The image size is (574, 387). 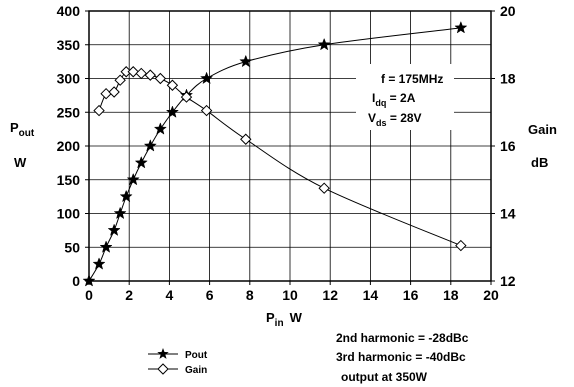 What do you see at coordinates (196, 370) in the screenshot?
I see `legend-gain-label: Gain` at bounding box center [196, 370].